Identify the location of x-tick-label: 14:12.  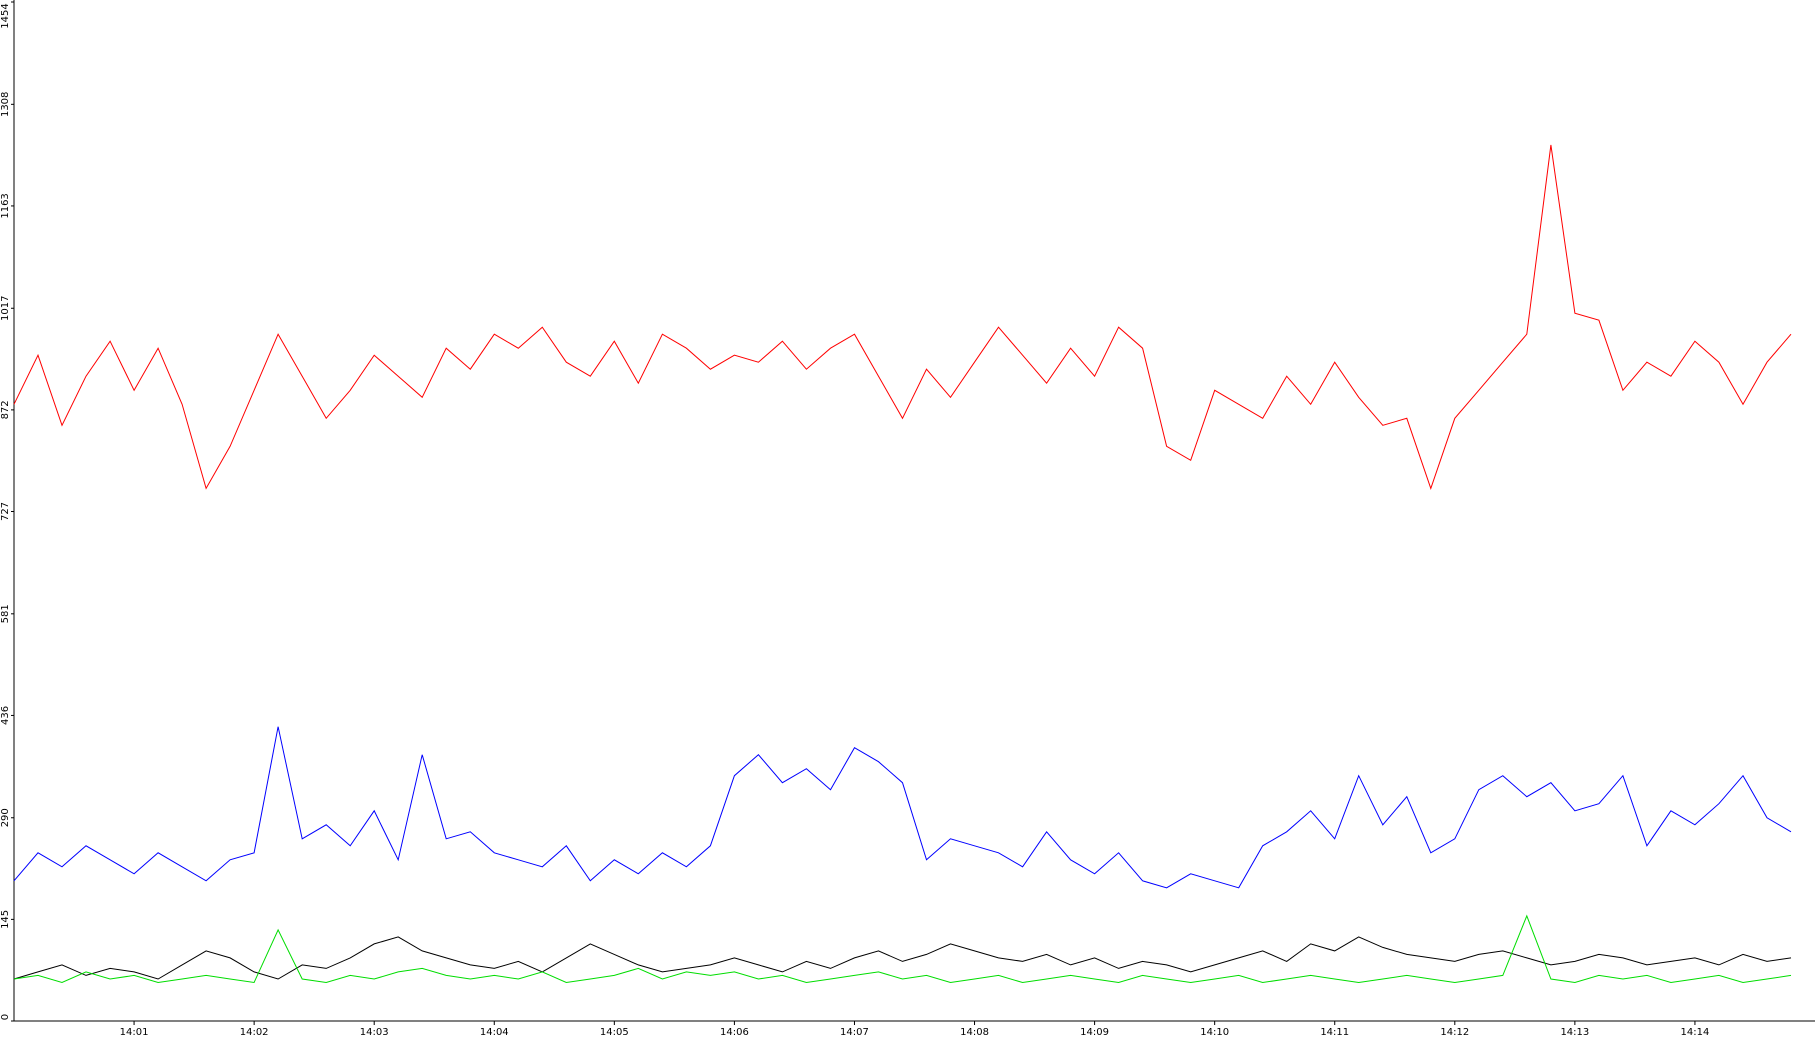
(1454, 1032).